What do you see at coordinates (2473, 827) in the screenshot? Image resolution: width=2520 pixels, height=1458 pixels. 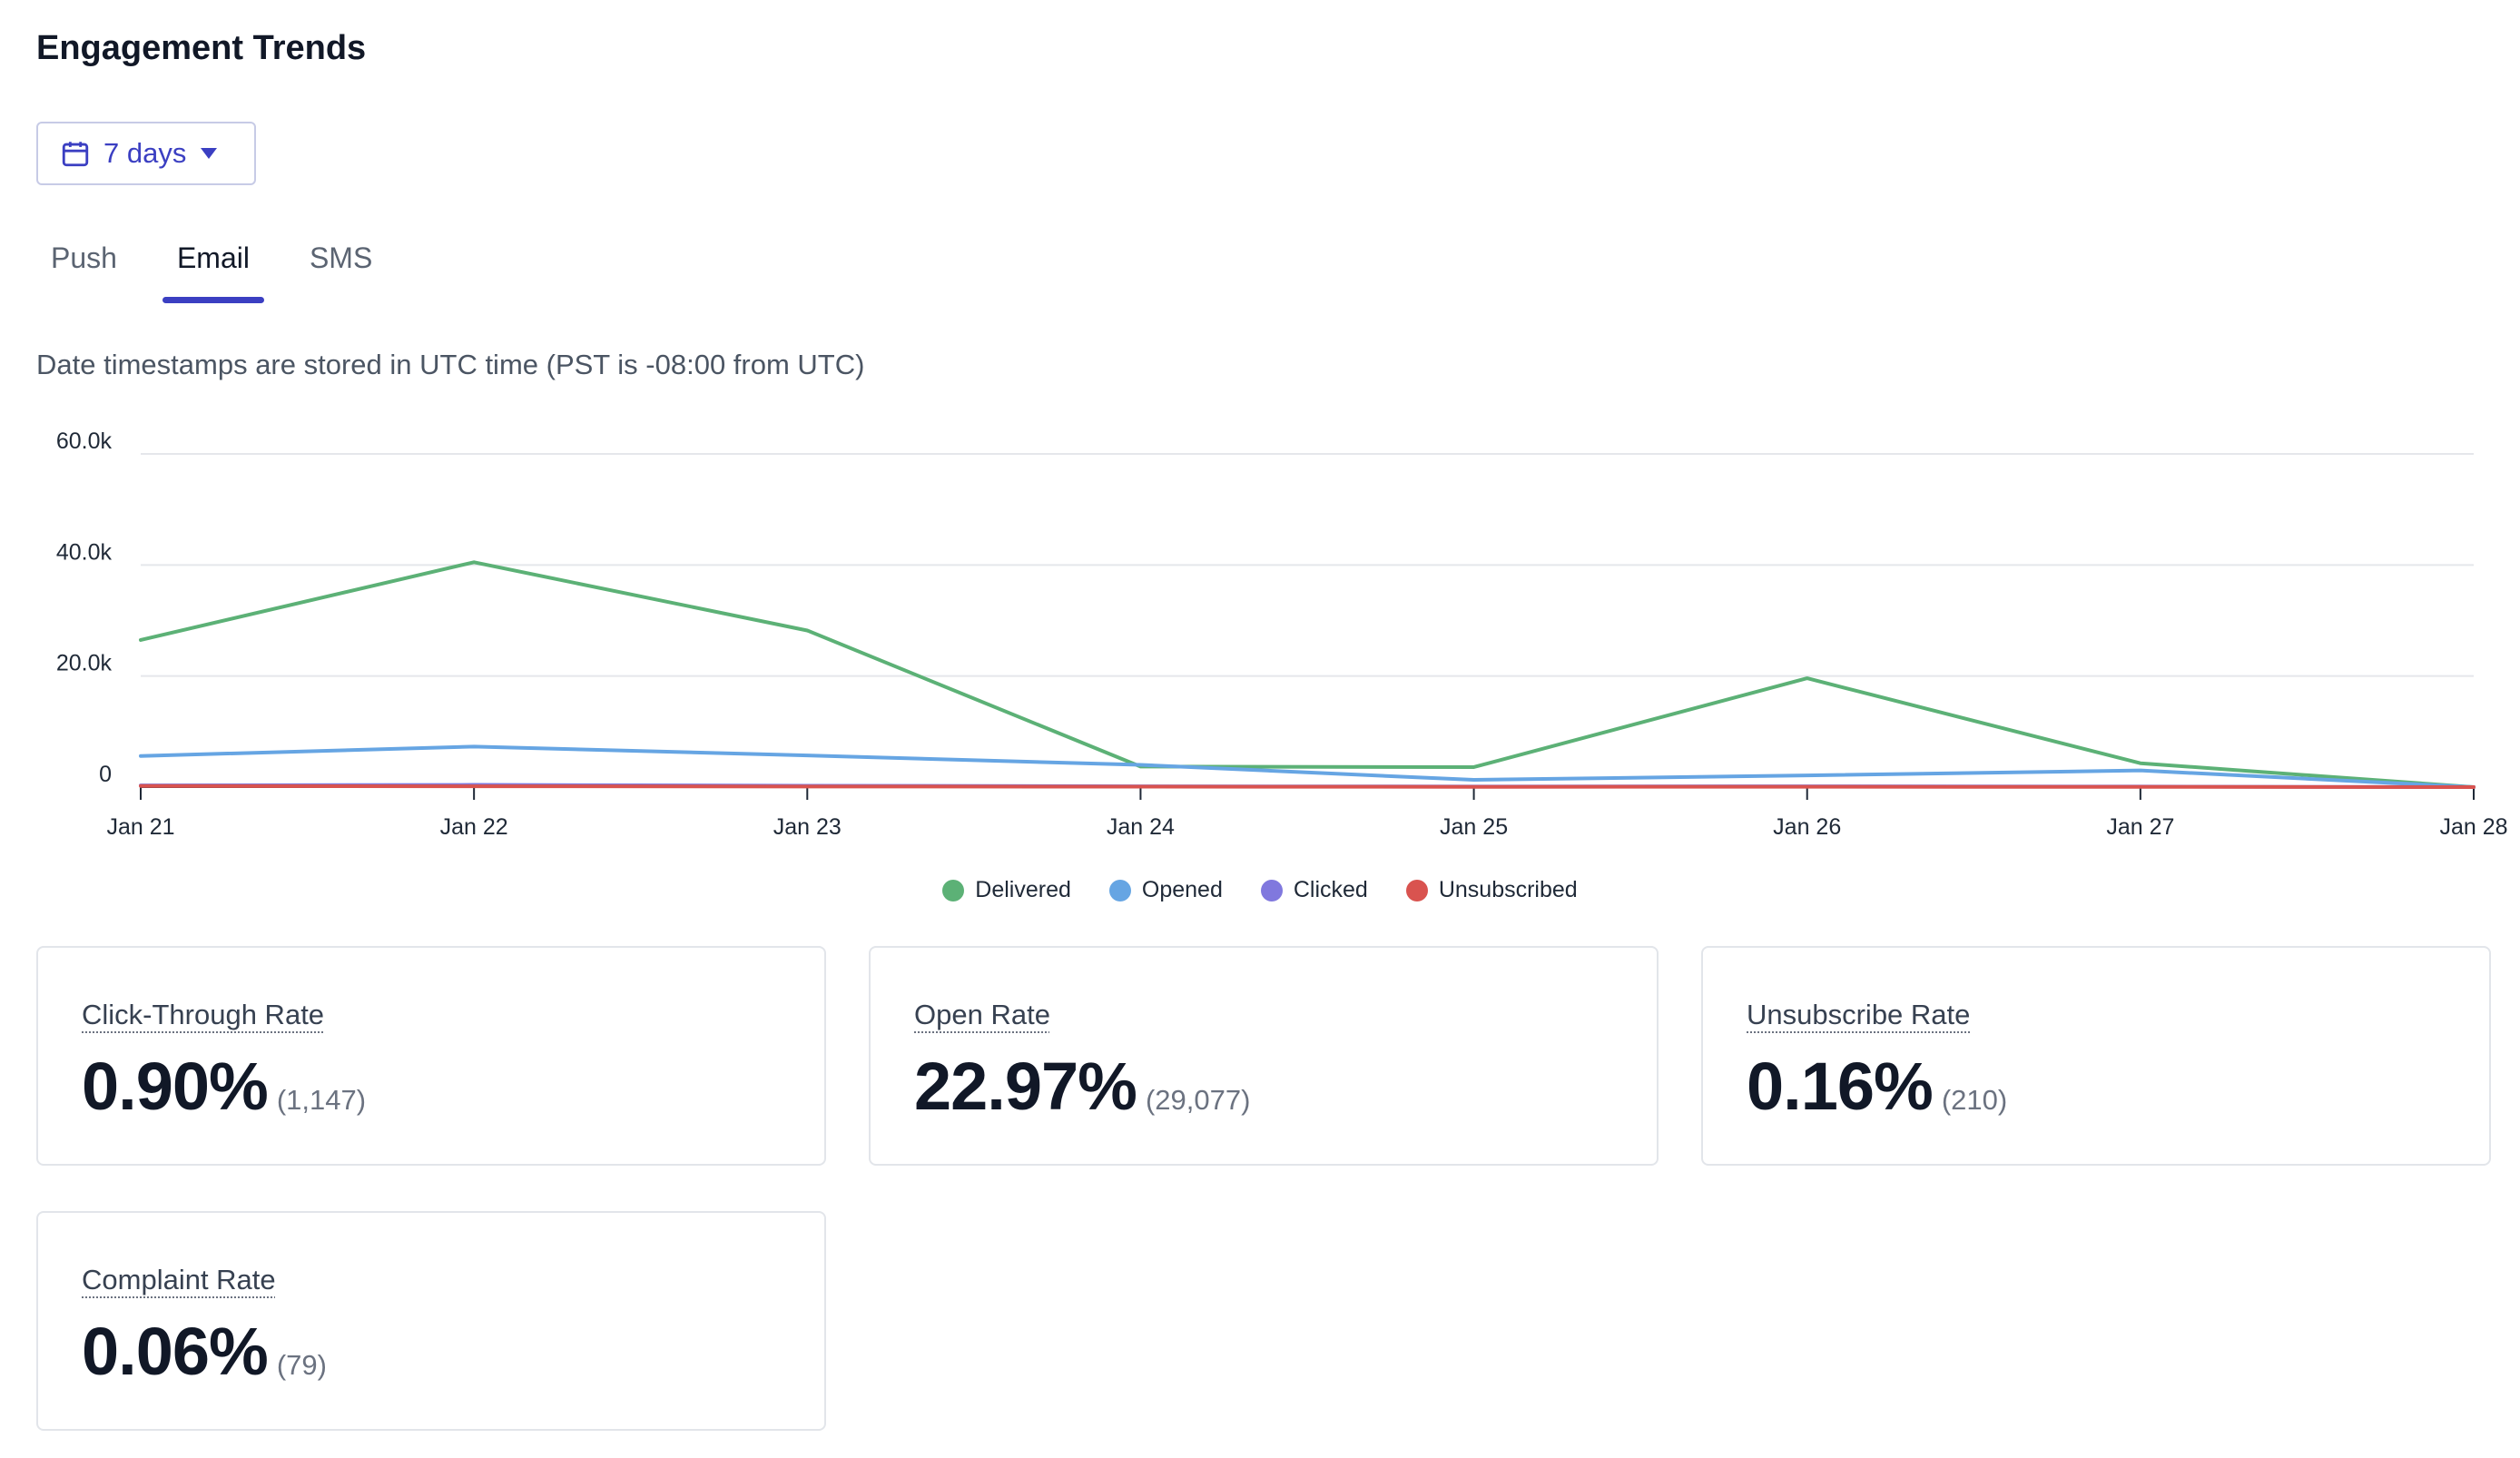 I see `x-tick-label: Jan 28` at bounding box center [2473, 827].